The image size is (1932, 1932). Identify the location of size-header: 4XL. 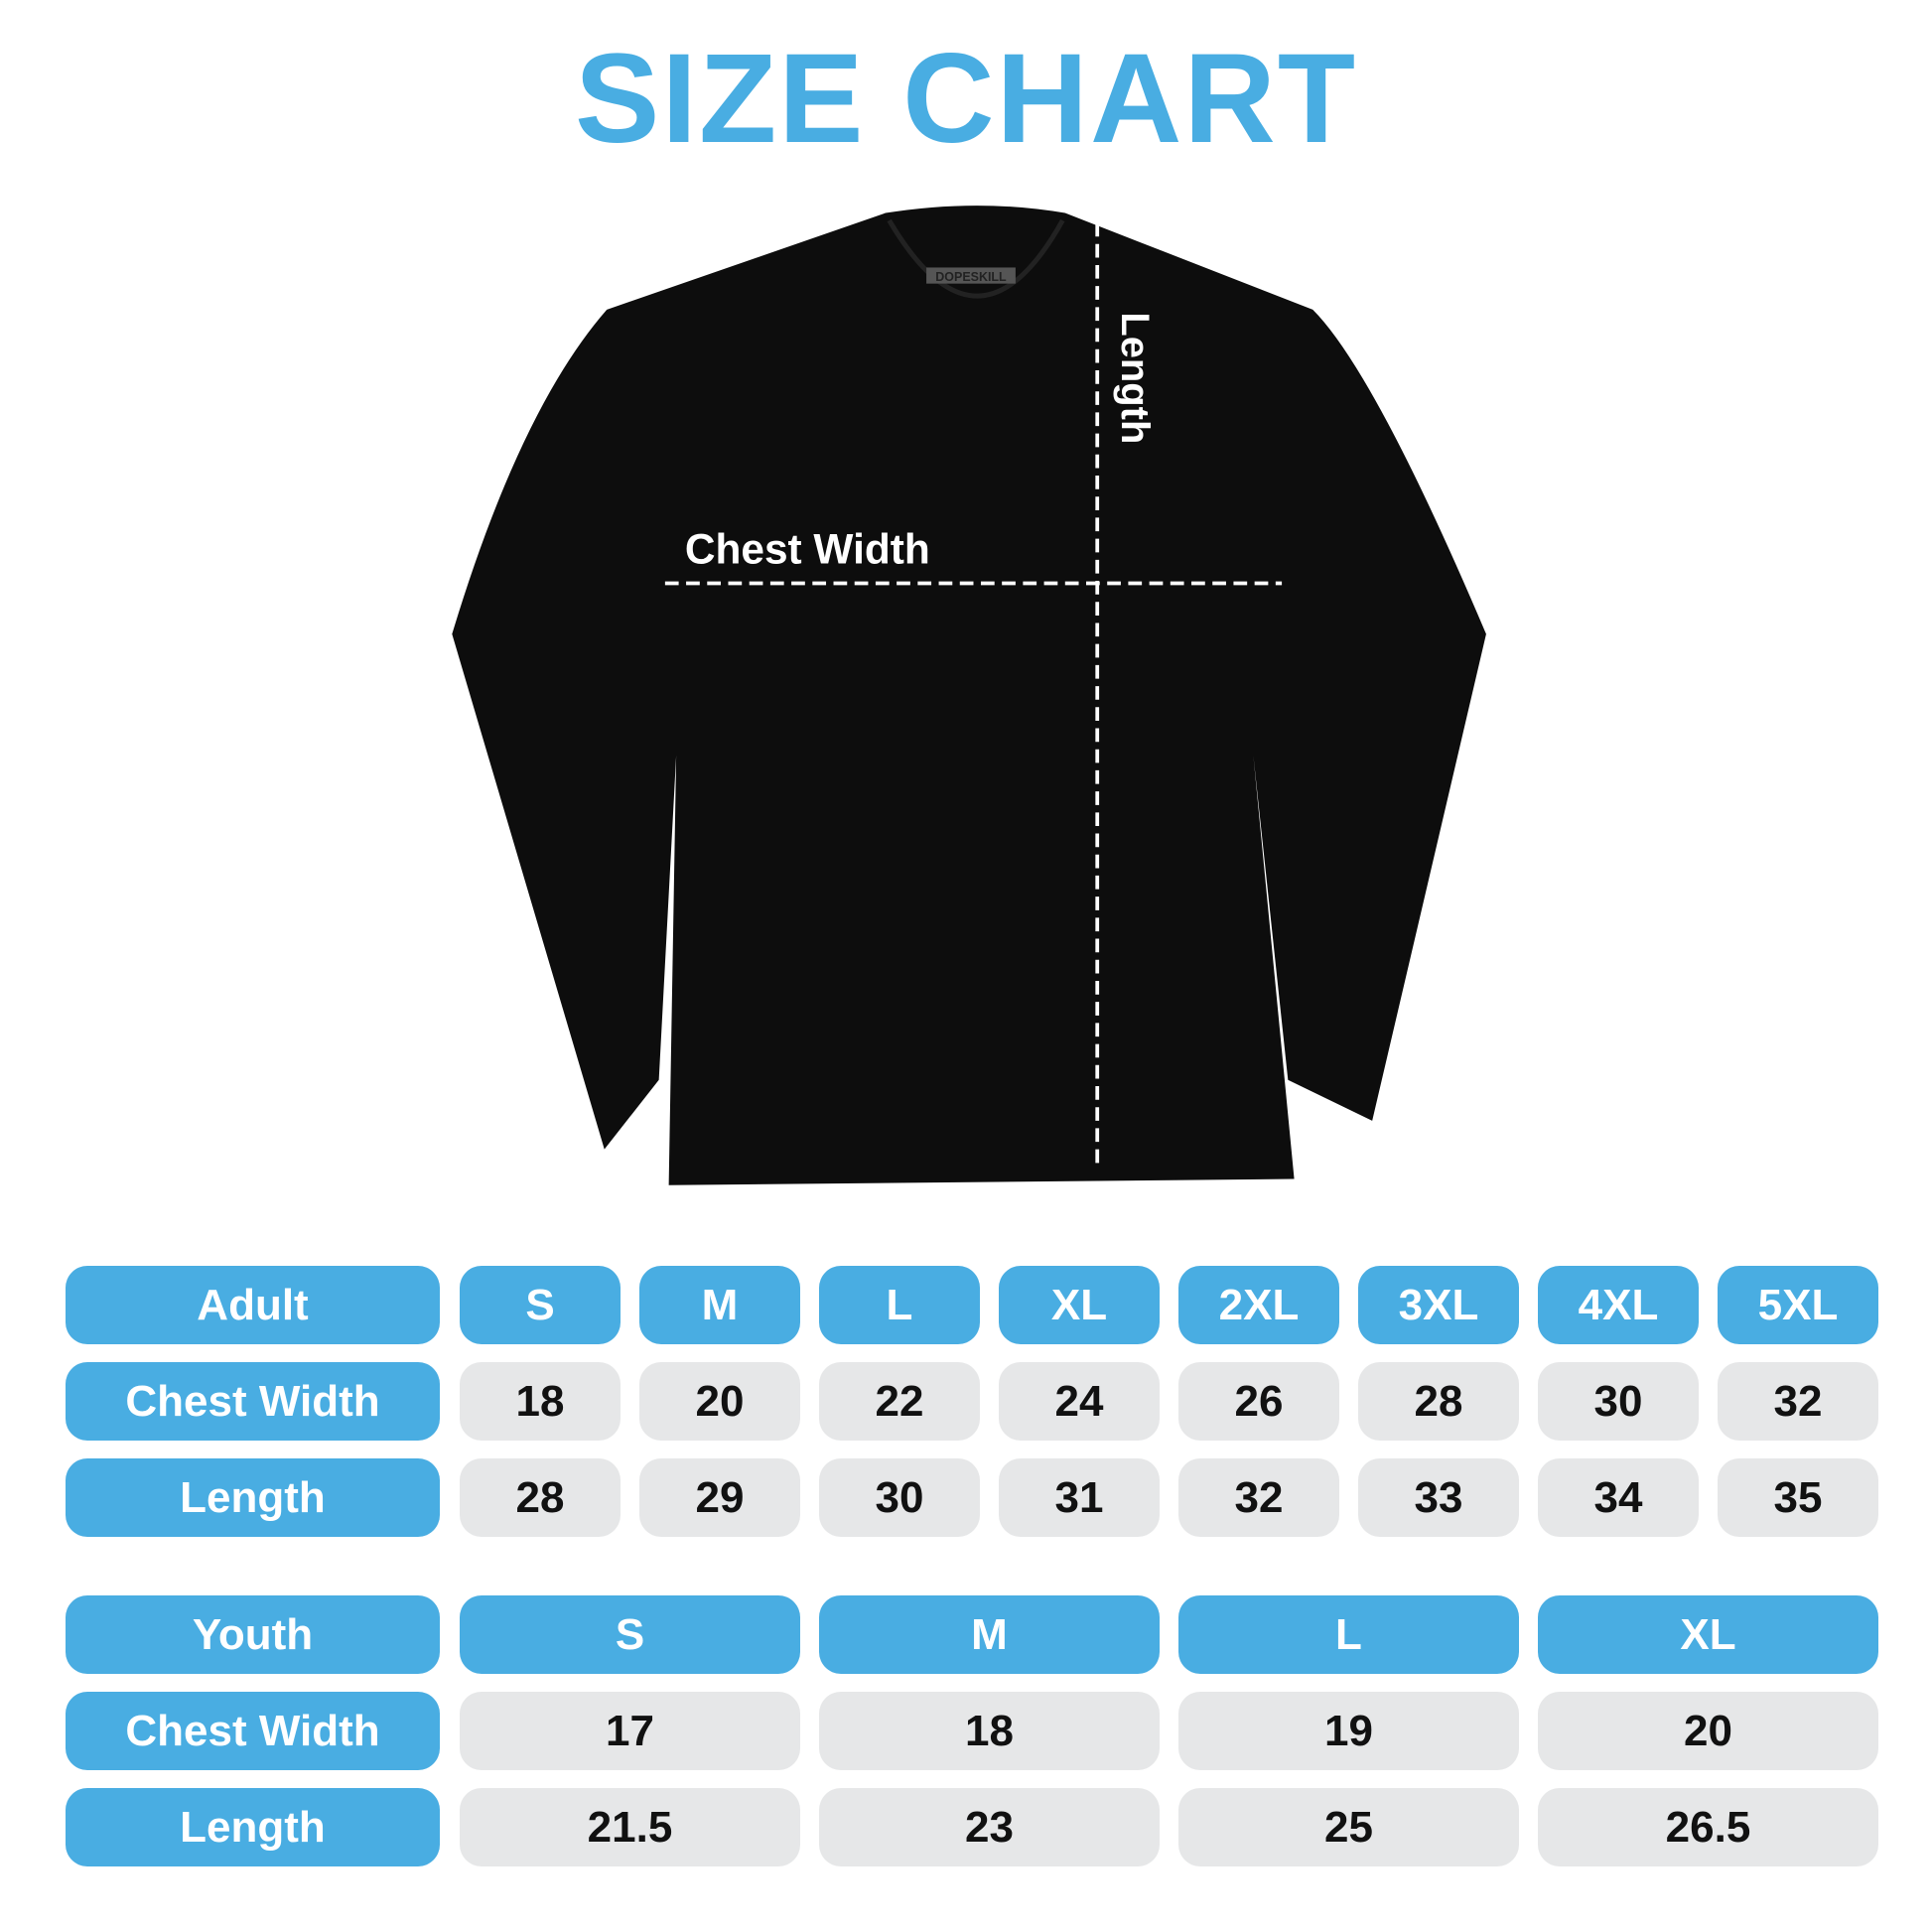
(1618, 1305).